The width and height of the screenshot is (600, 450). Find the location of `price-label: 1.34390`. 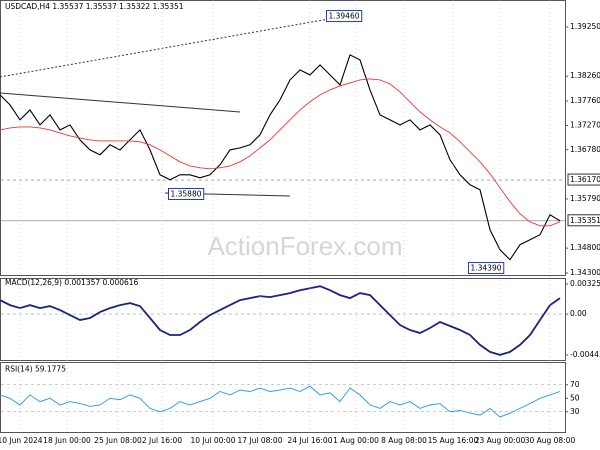

price-label: 1.34390 is located at coordinates (485, 268).